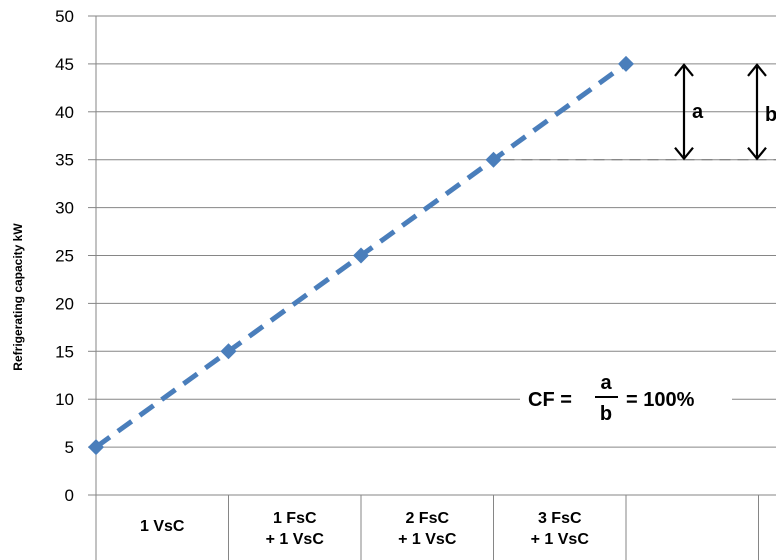 The height and width of the screenshot is (560, 776). What do you see at coordinates (162, 526) in the screenshot?
I see `x-category-label: 1 VsC` at bounding box center [162, 526].